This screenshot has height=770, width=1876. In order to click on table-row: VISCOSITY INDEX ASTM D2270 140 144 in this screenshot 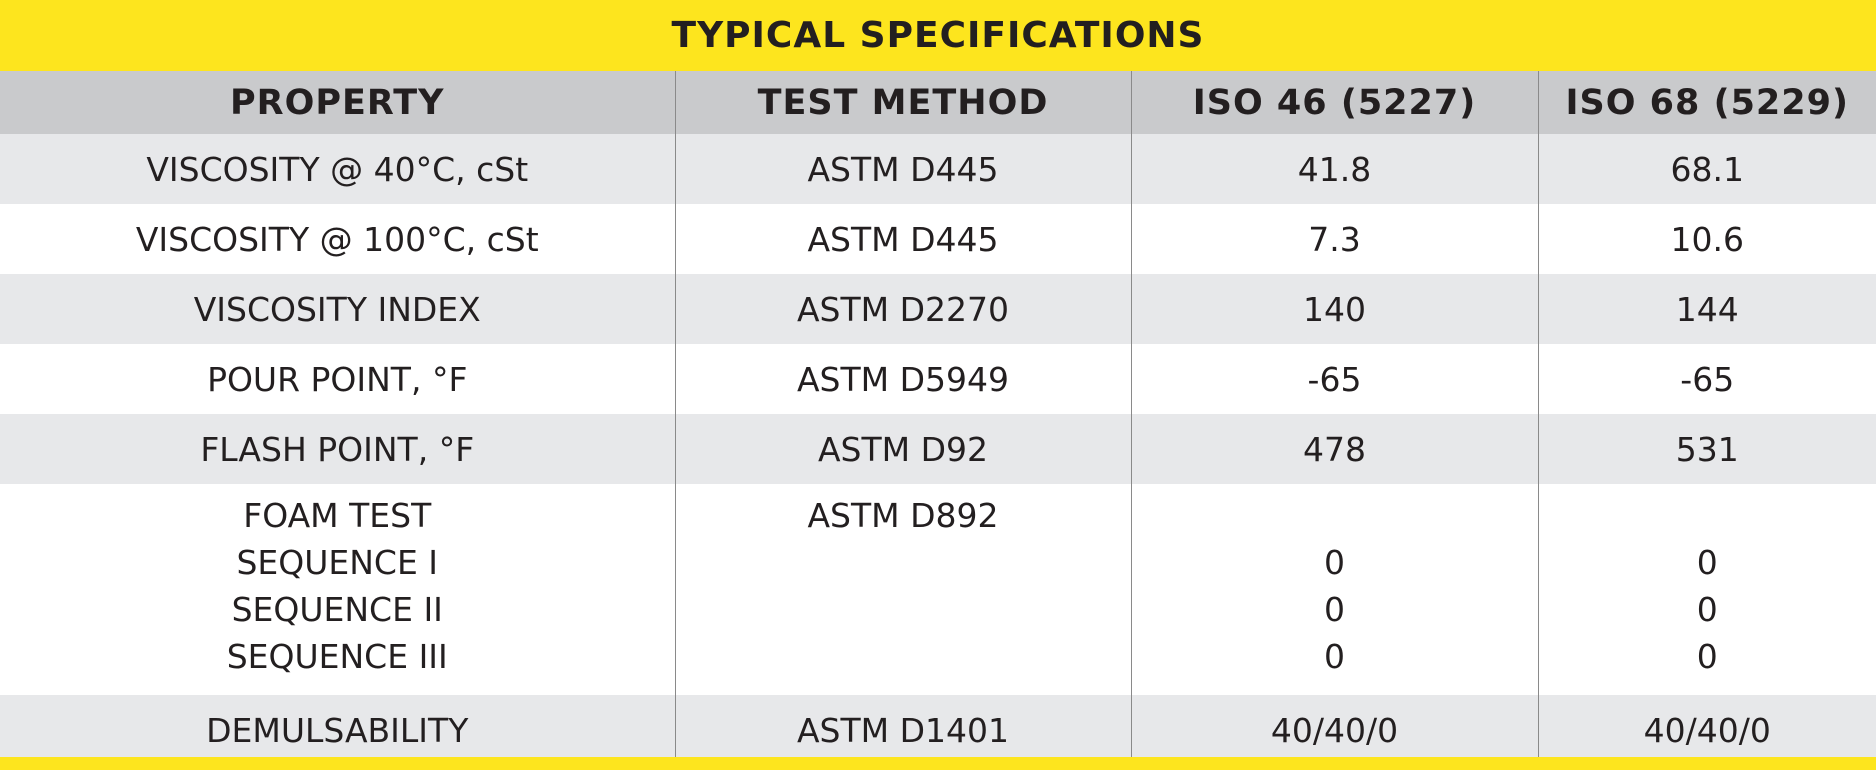, I will do `click(938, 309)`.